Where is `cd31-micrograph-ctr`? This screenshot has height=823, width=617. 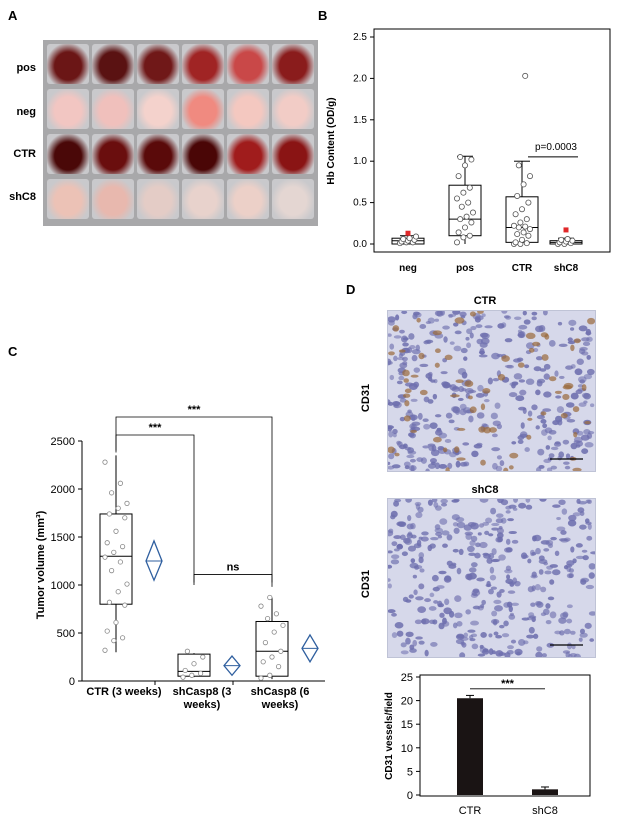 cd31-micrograph-ctr is located at coordinates (491, 391).